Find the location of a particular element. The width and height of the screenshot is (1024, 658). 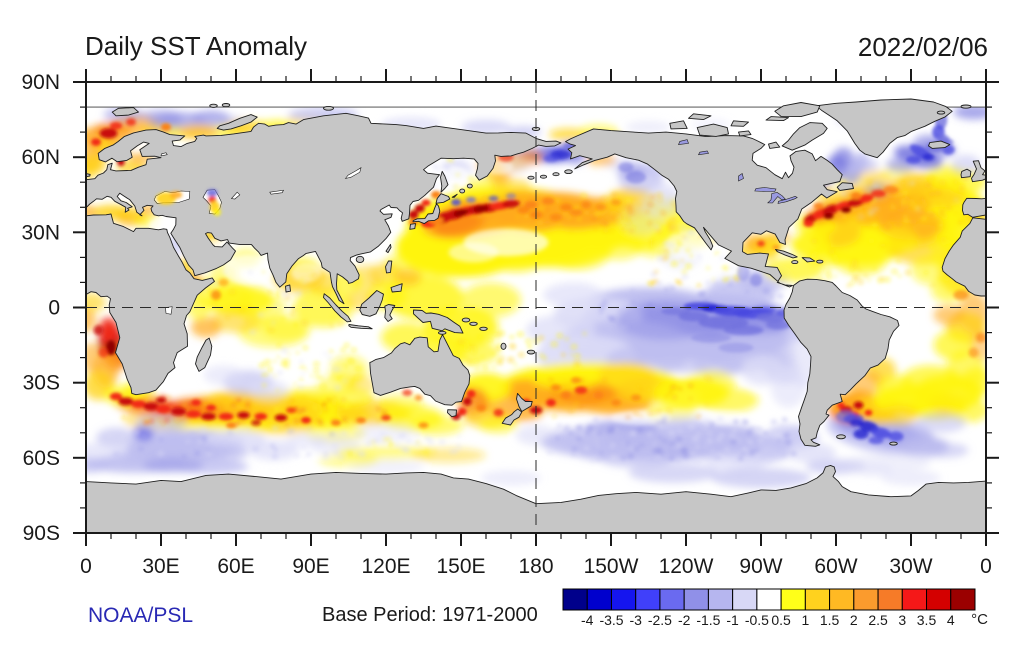

svg-text: -2 is located at coordinates (684, 620).